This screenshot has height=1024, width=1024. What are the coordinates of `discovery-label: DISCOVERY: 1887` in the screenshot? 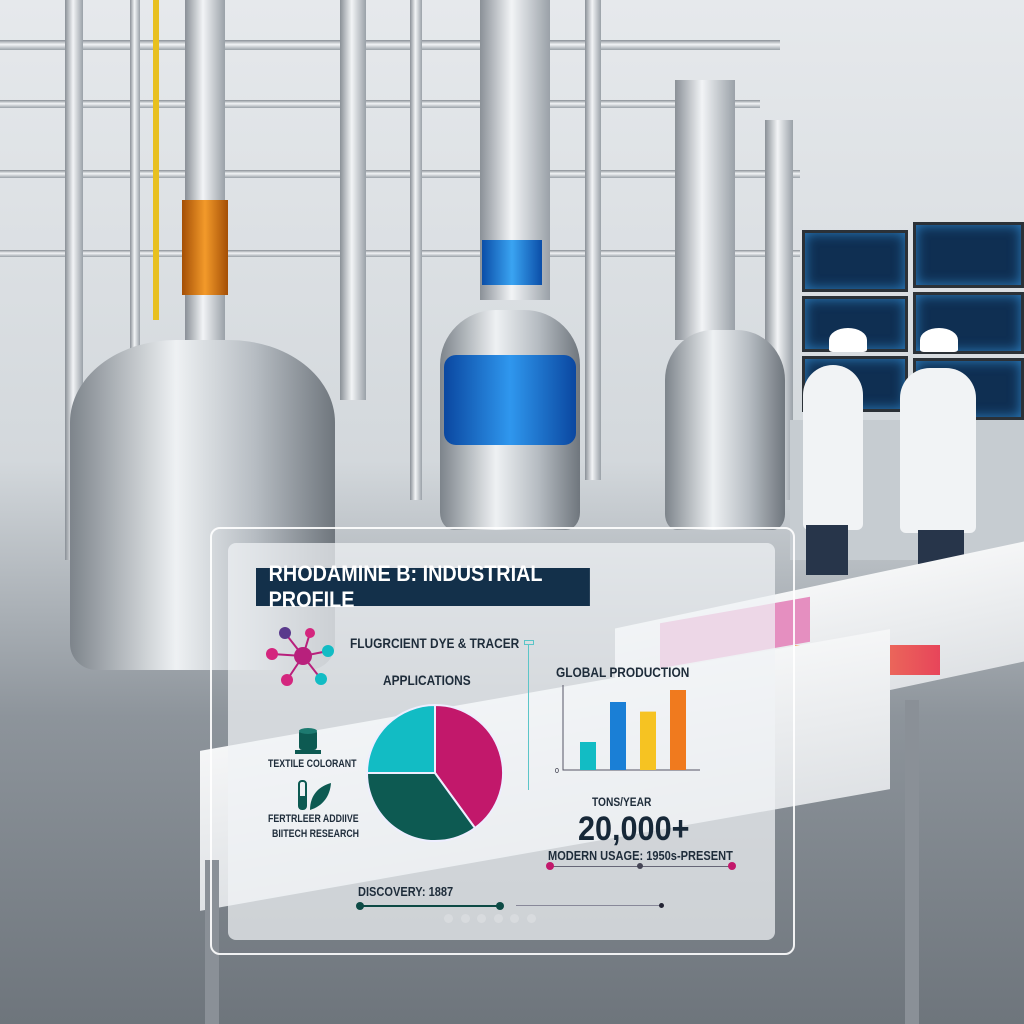 It's located at (406, 891).